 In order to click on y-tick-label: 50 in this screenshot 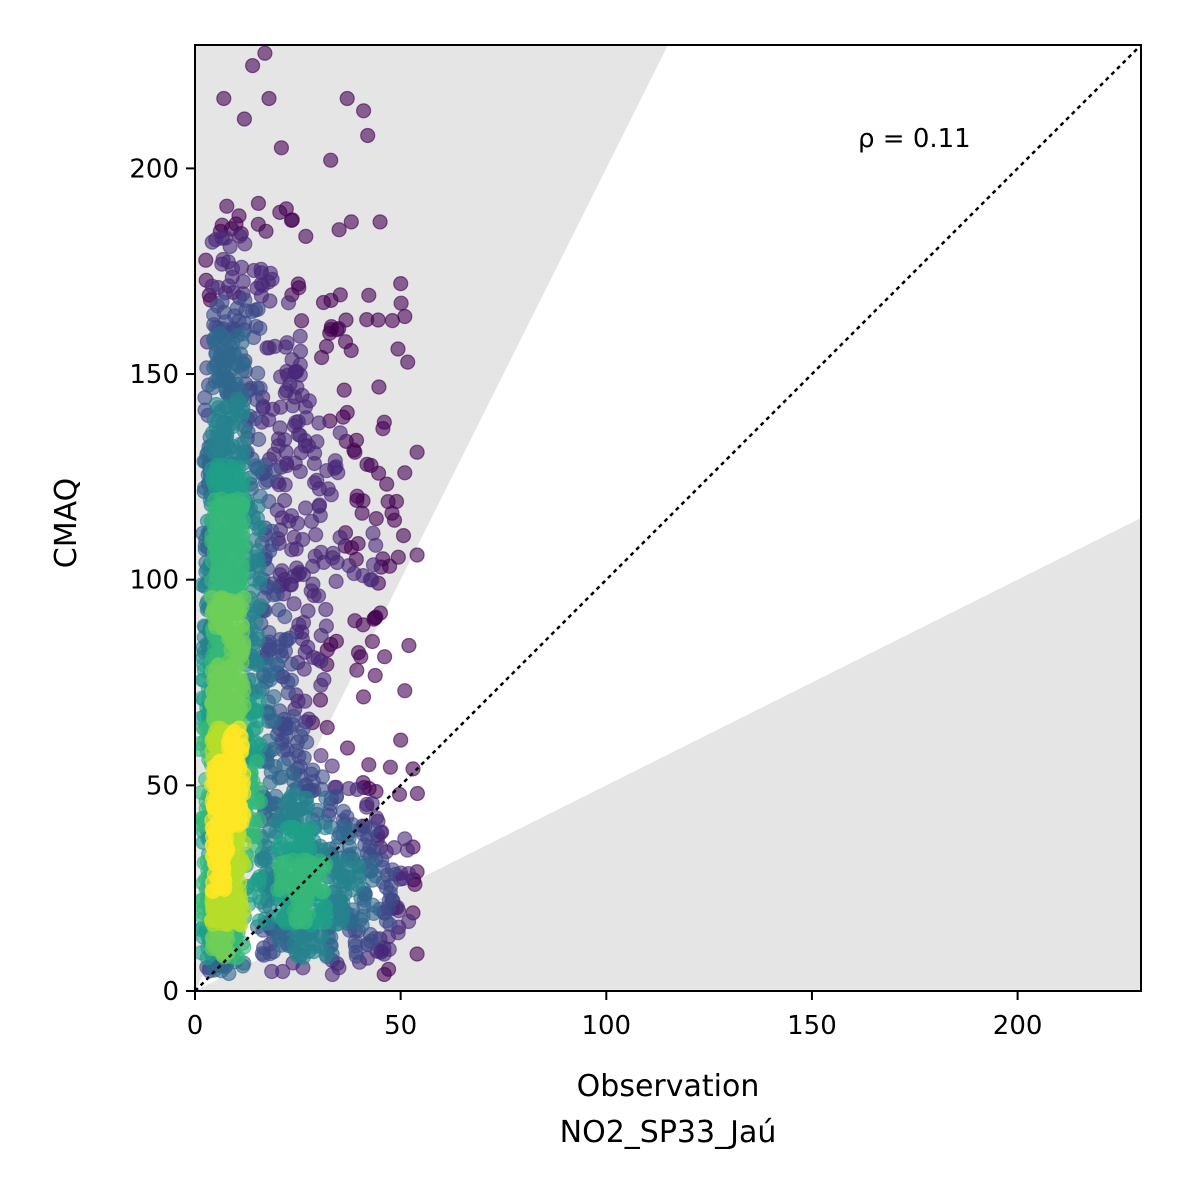, I will do `click(162, 786)`.